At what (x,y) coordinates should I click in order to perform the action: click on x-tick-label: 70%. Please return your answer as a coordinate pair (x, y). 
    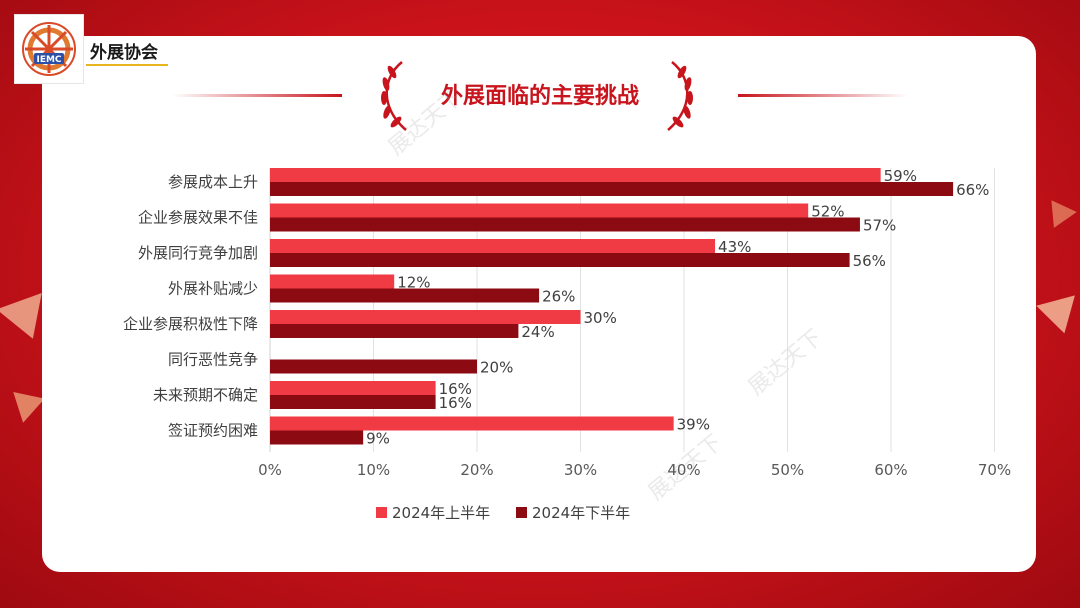
    Looking at the image, I should click on (994, 470).